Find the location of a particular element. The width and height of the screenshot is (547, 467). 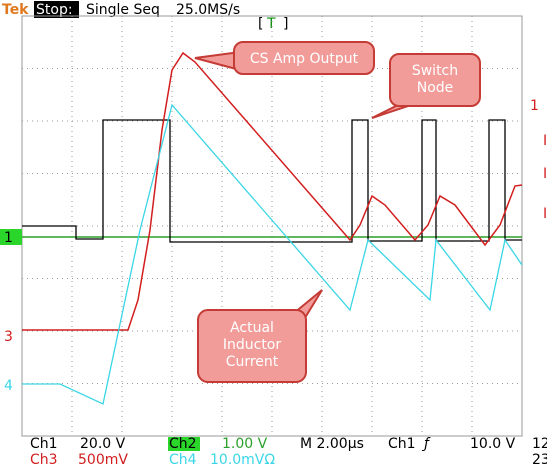

ch3-label: Ch3 is located at coordinates (44, 459).